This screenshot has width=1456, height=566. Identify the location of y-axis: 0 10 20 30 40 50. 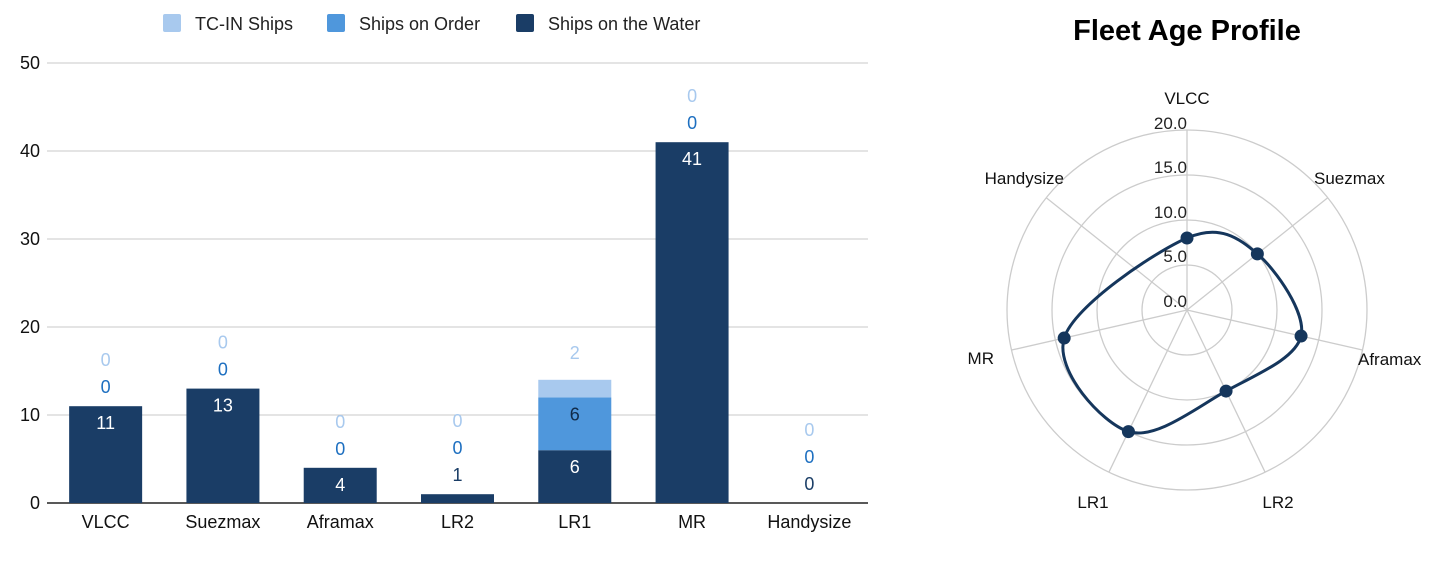
(30, 283).